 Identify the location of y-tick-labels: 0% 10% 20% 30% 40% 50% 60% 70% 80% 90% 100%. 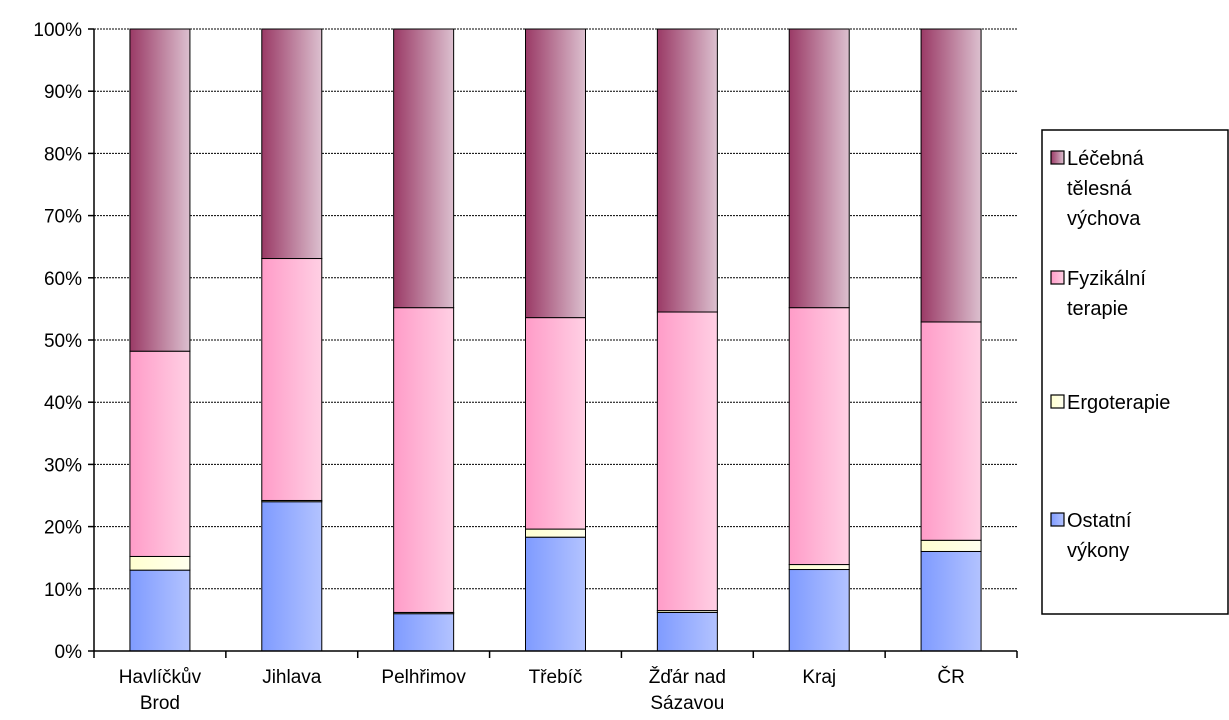
(57, 341).